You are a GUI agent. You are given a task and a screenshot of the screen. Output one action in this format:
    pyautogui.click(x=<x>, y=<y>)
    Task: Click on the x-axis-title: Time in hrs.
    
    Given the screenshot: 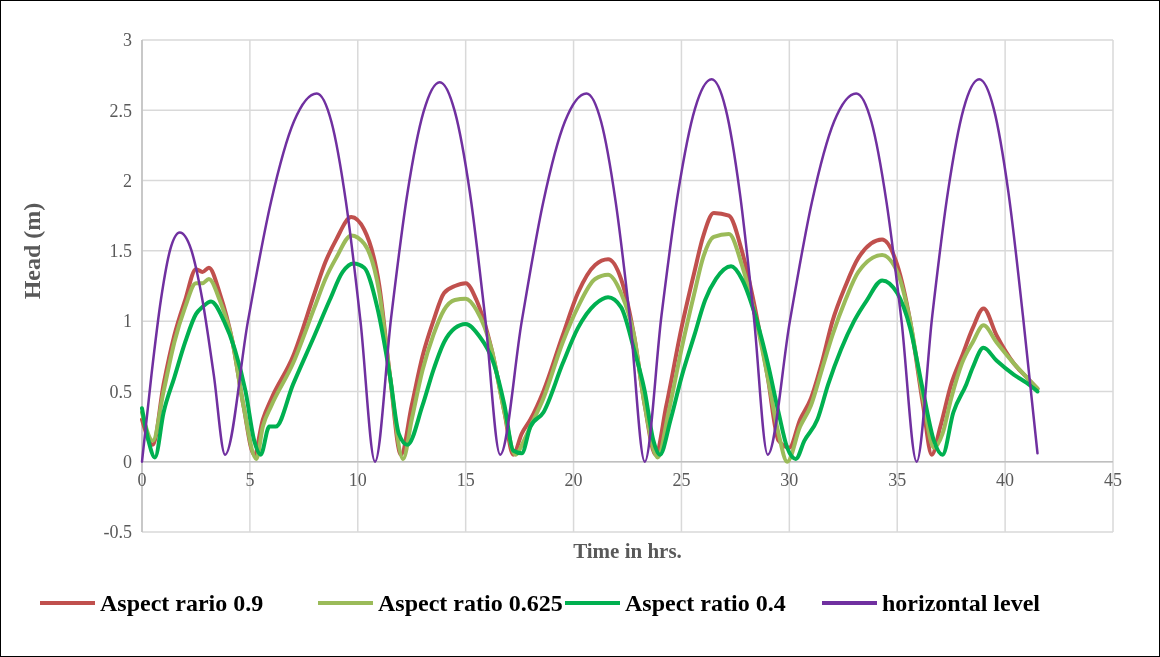 What is the action you would take?
    pyautogui.click(x=627, y=551)
    